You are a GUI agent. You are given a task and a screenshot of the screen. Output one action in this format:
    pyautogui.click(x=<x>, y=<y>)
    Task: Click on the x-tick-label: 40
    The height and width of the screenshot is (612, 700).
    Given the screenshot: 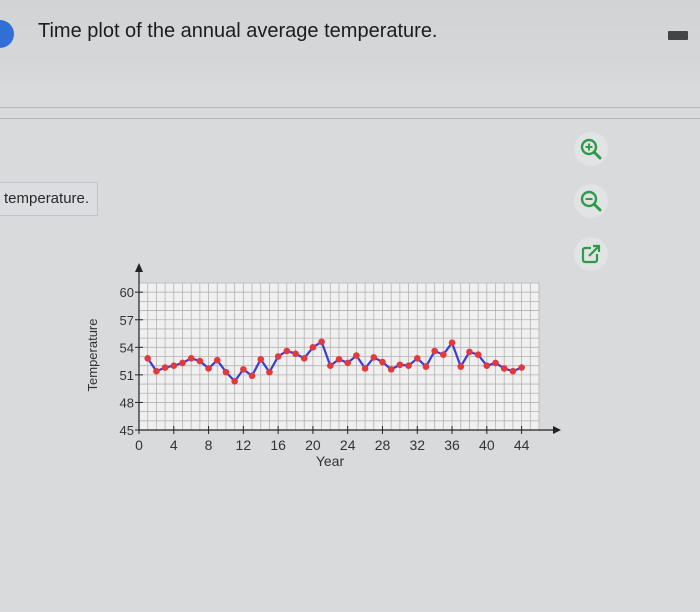 What is the action you would take?
    pyautogui.click(x=487, y=445)
    